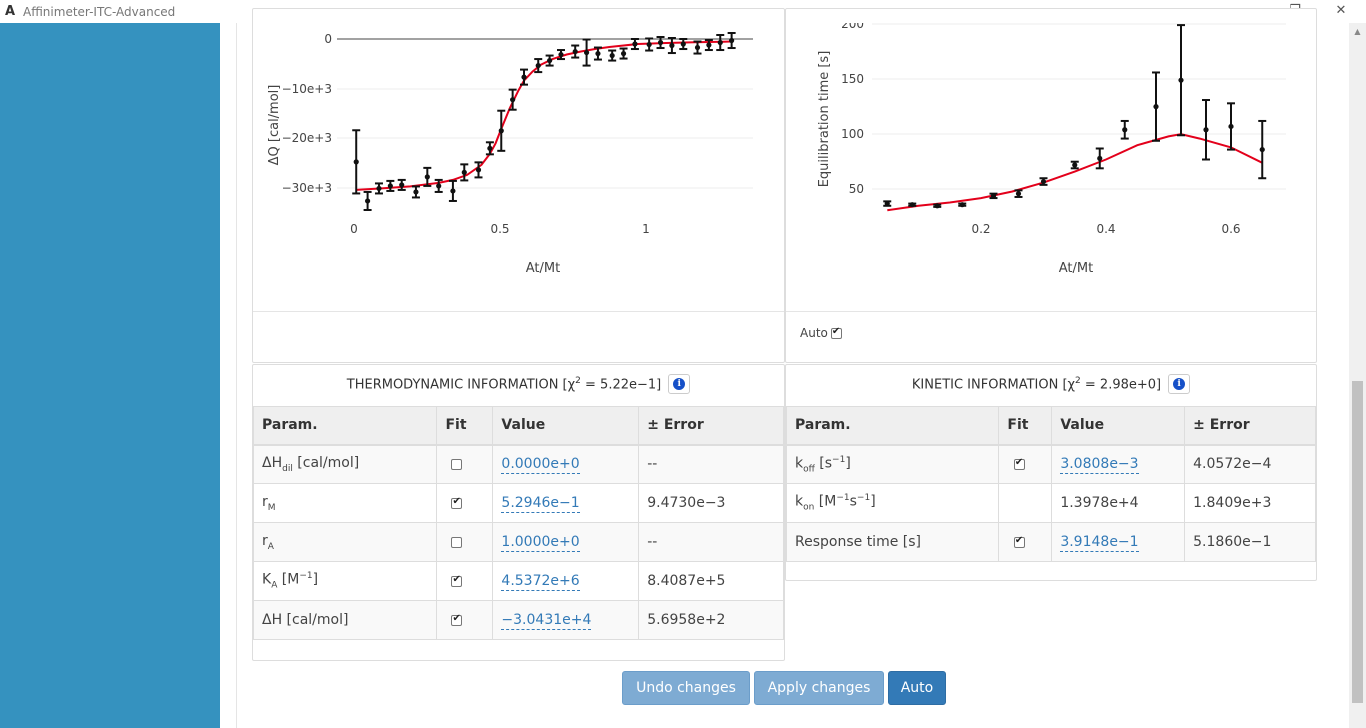 The width and height of the screenshot is (1366, 728). I want to click on fit-checkbox-KA, so click(457, 580).